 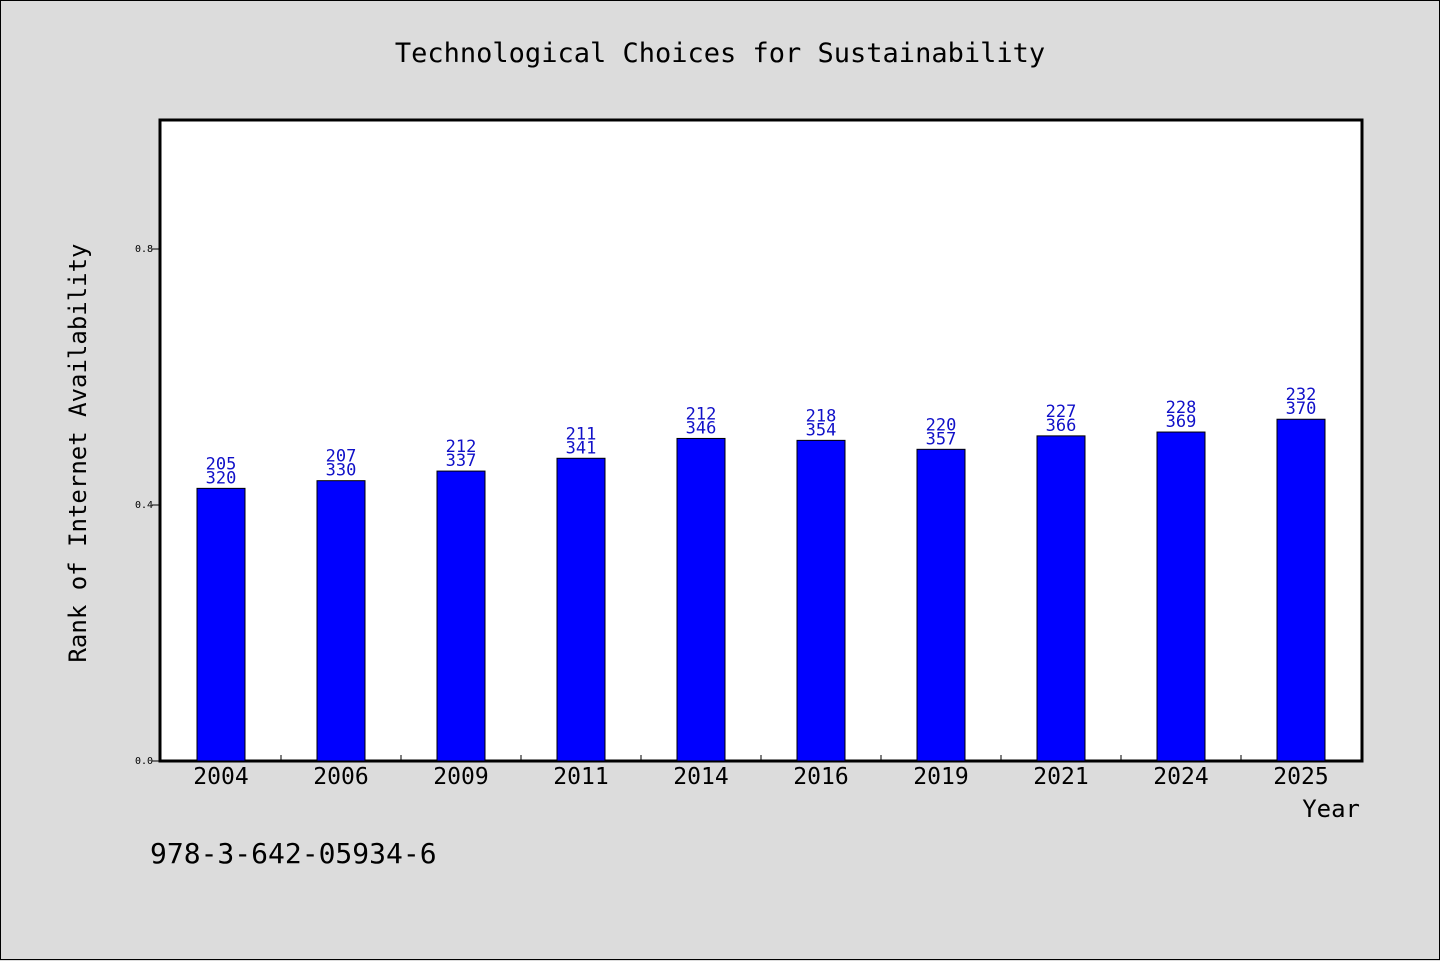 I want to click on bar-label-top: 220, so click(x=941, y=425).